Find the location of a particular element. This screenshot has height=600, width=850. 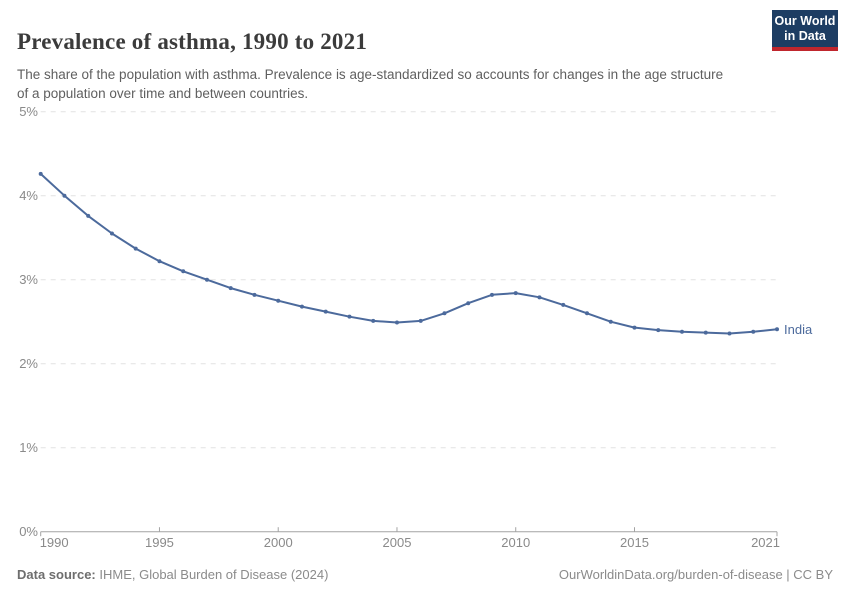

y-tick-label: 2% is located at coordinates (28, 363).